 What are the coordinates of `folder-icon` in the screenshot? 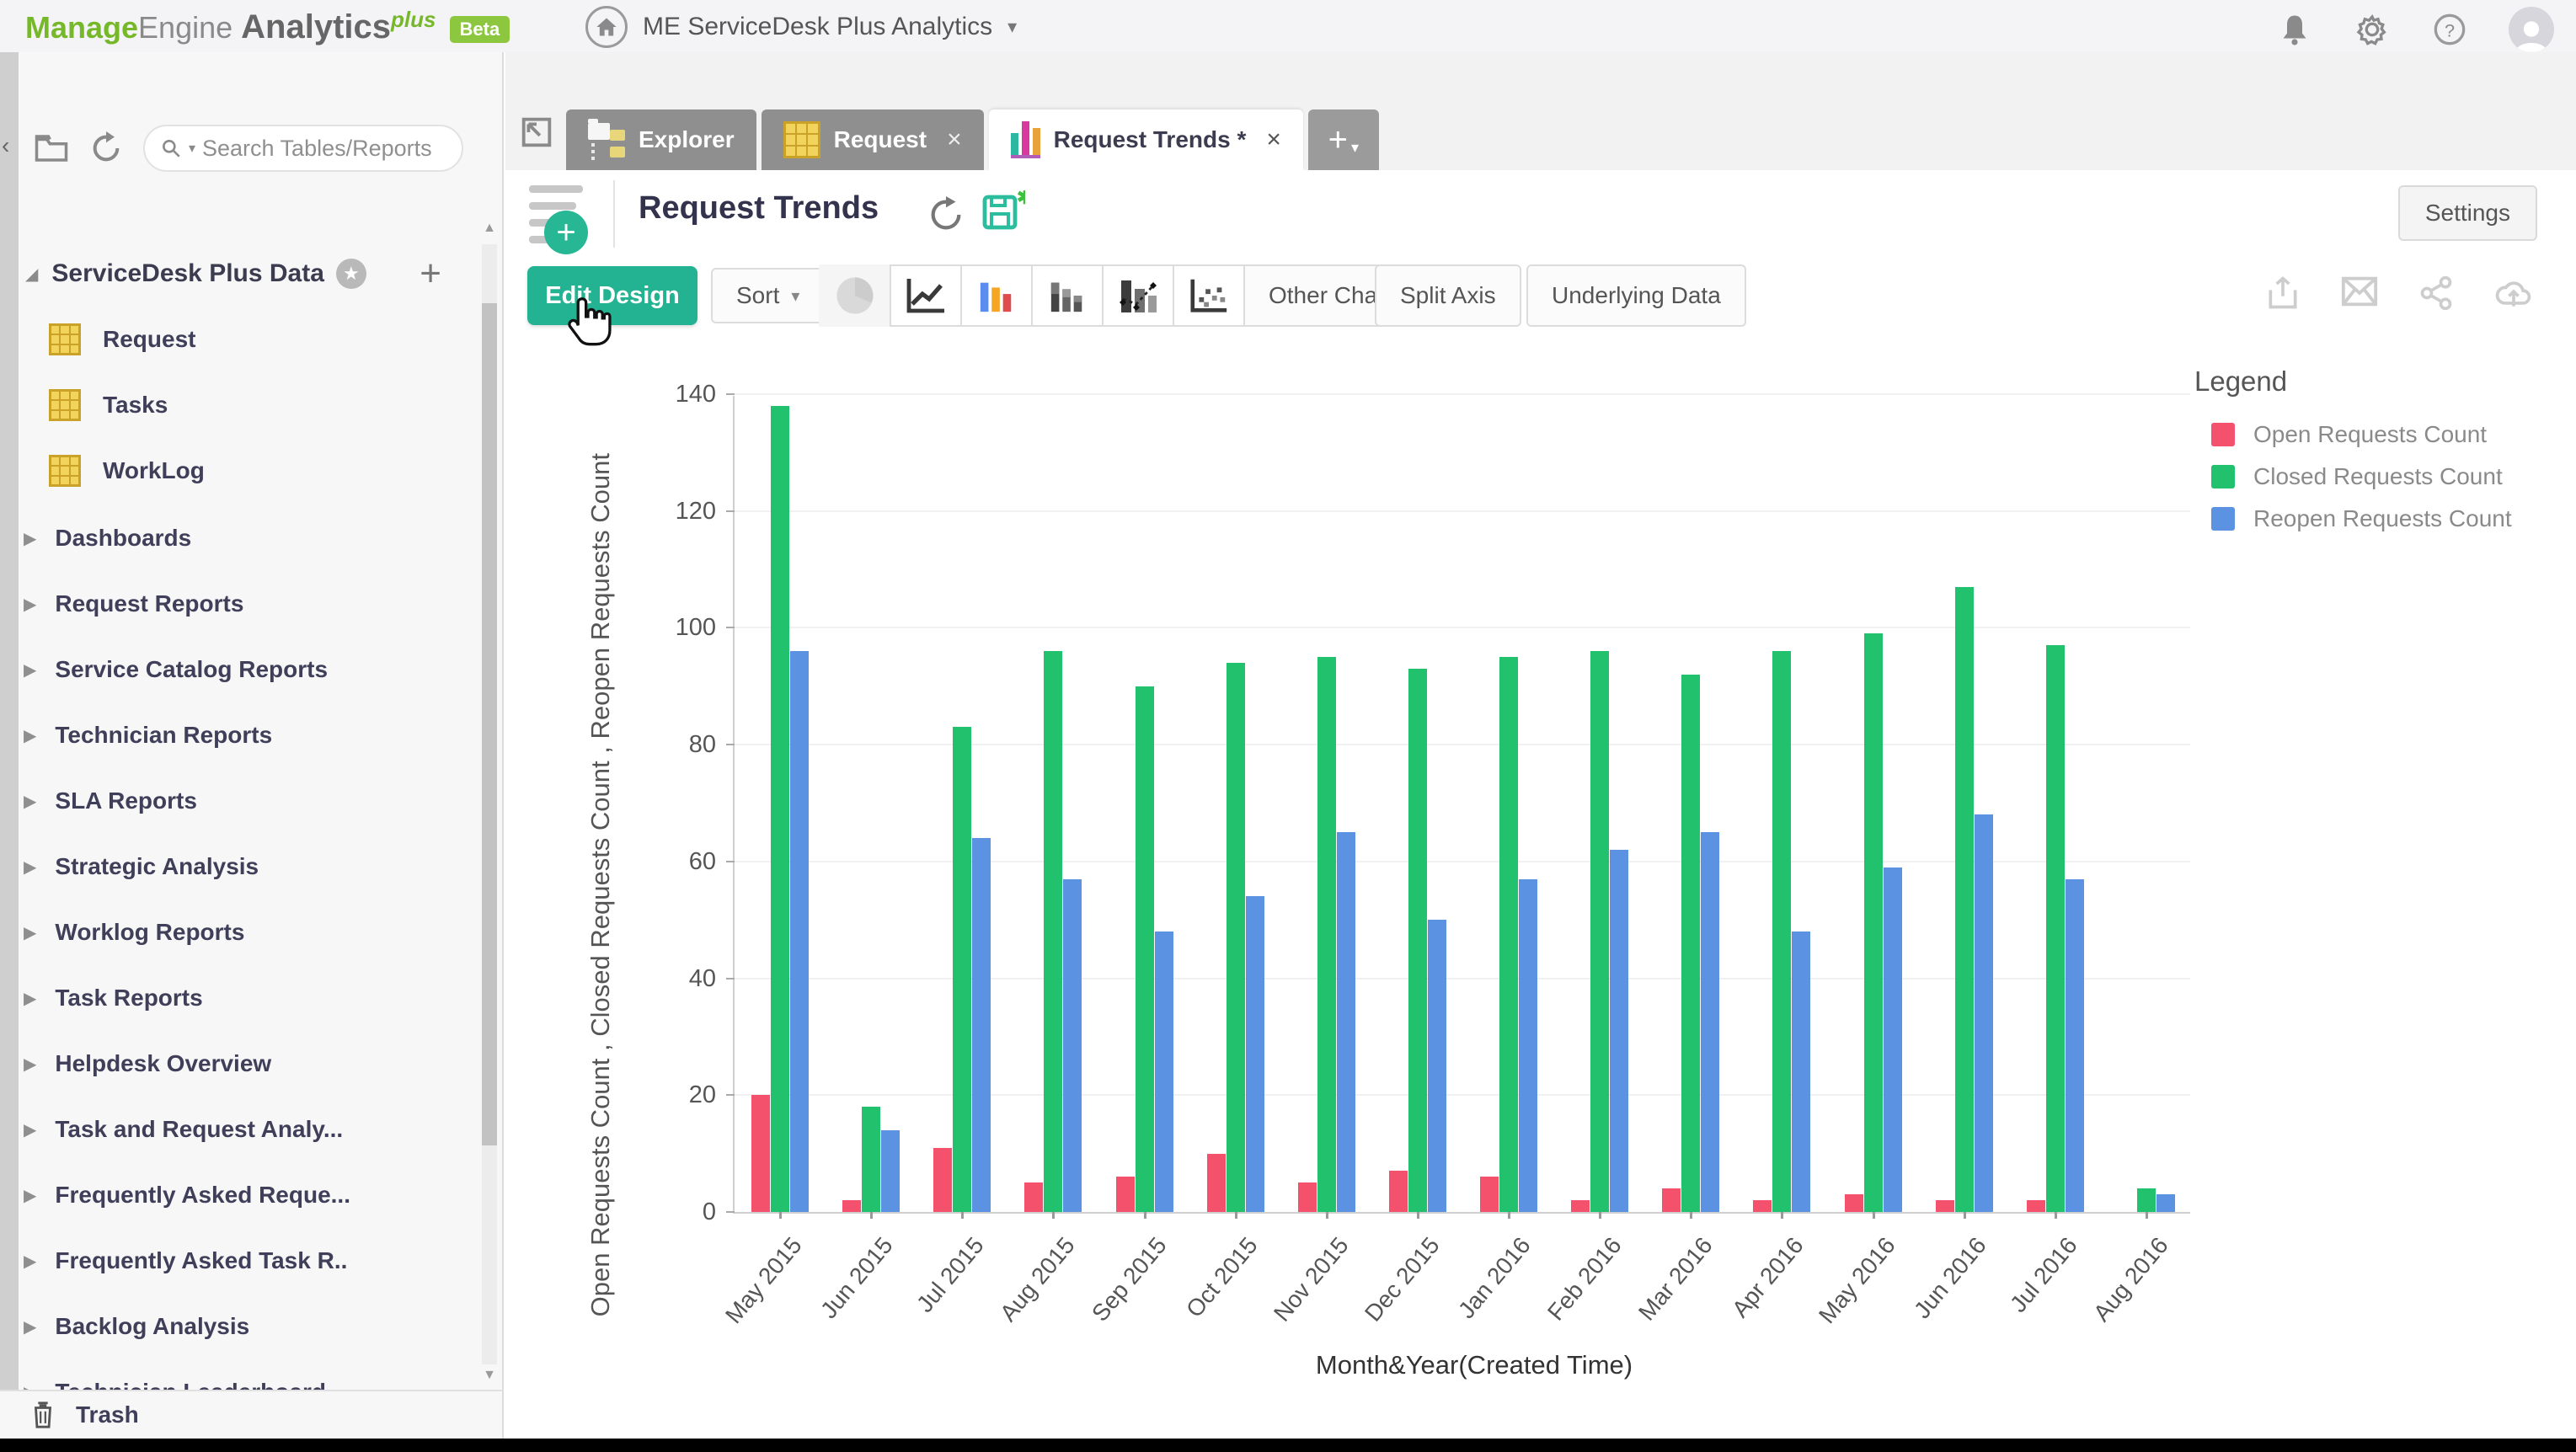 It's located at (51, 148).